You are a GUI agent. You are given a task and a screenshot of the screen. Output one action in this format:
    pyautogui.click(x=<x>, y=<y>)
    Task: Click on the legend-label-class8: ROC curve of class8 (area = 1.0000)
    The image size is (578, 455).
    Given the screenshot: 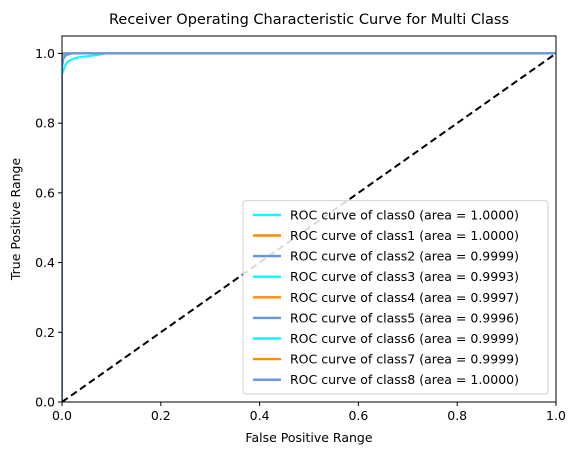 What is the action you would take?
    pyautogui.click(x=404, y=379)
    